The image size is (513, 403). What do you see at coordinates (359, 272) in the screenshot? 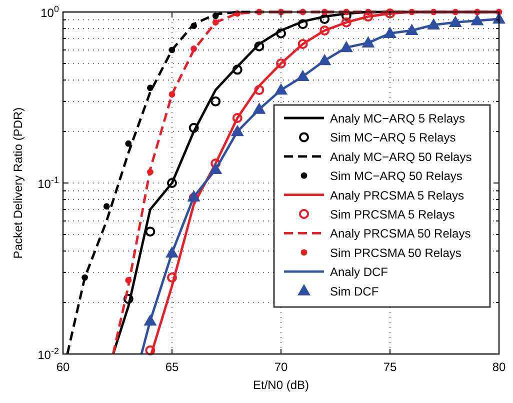
I see `legend-label: Analy DCF` at bounding box center [359, 272].